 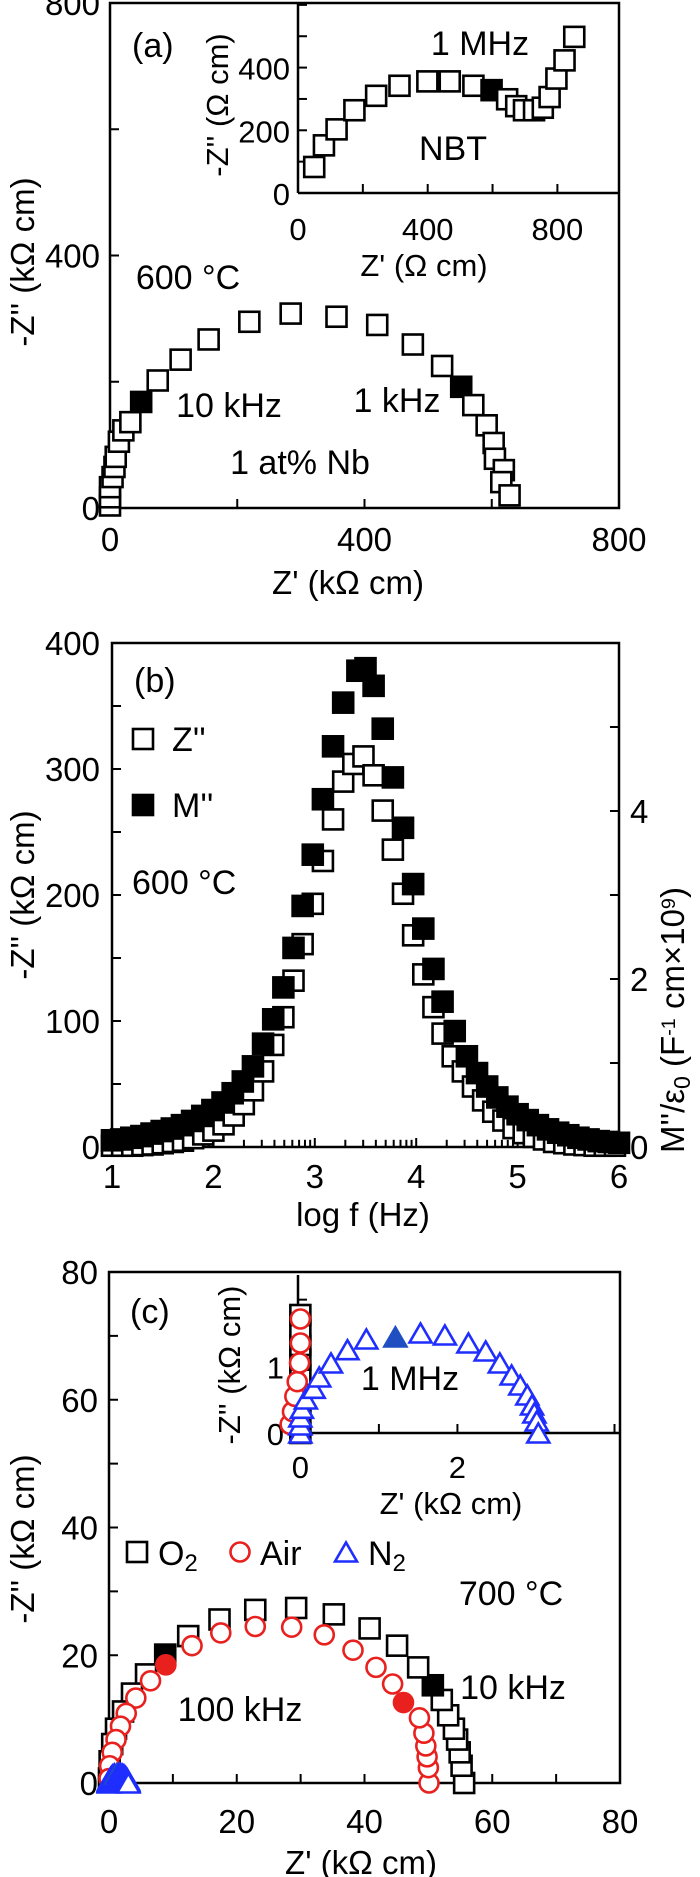 I want to click on y2-axis-title-part: 9, so click(x=669, y=903).